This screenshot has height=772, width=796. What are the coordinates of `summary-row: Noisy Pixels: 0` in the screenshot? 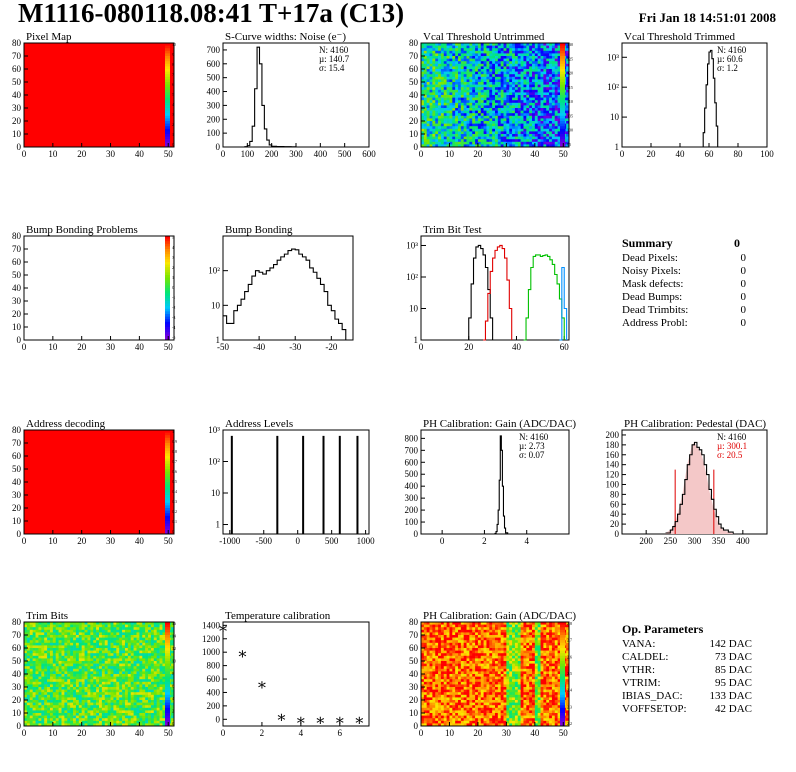 It's located at (684, 271).